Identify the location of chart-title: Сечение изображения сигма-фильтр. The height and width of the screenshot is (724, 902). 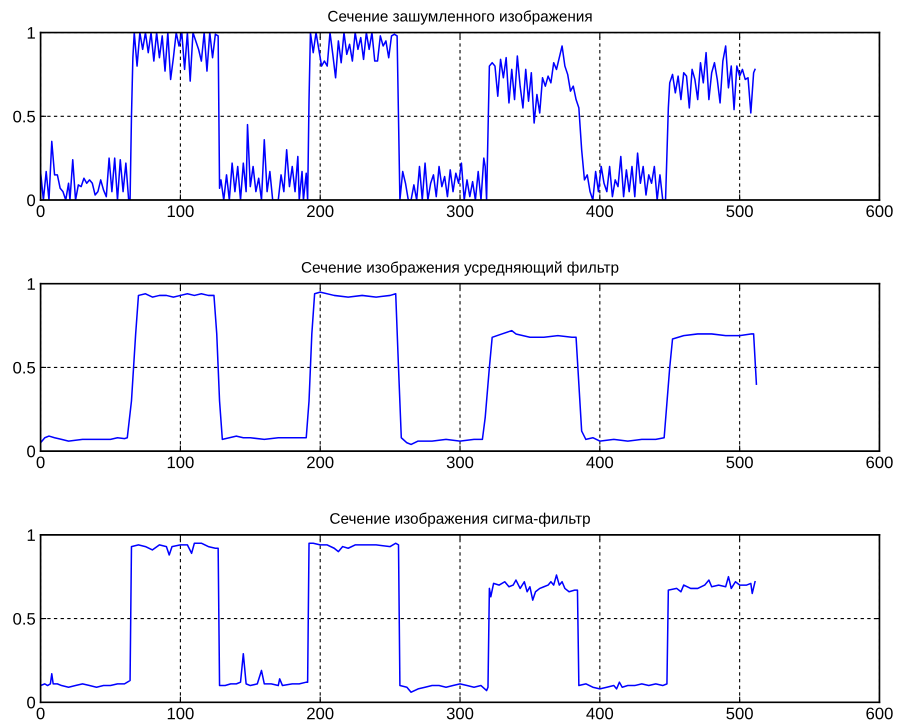
(460, 519).